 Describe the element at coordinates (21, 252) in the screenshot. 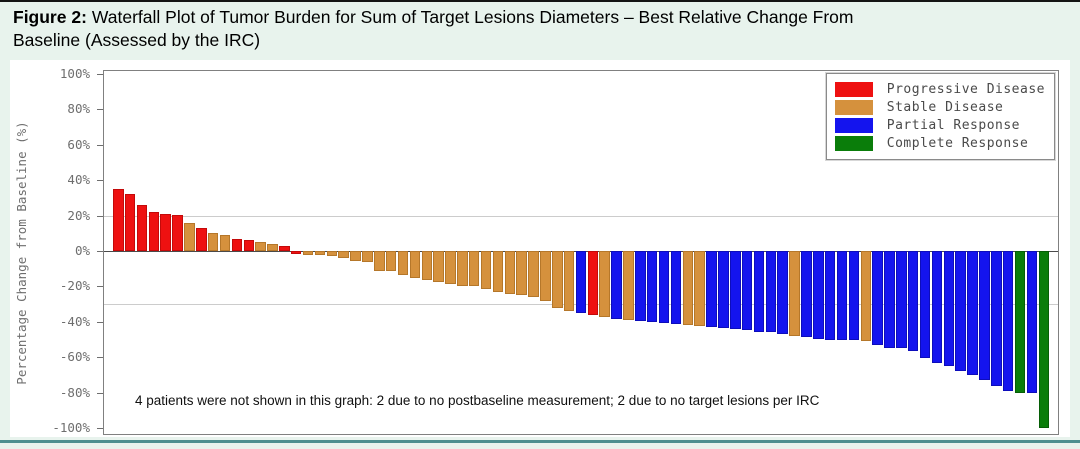

I see `y-axis-title: Percentage Change from Baseline (%)` at that location.